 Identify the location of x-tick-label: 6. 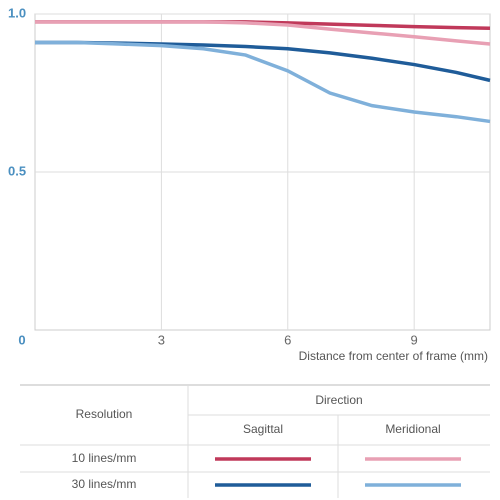
(287, 339).